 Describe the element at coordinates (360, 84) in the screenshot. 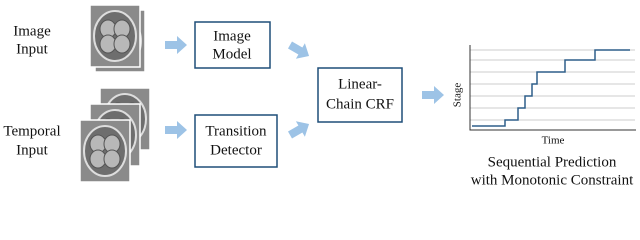

I see `node-label: Linear-` at that location.